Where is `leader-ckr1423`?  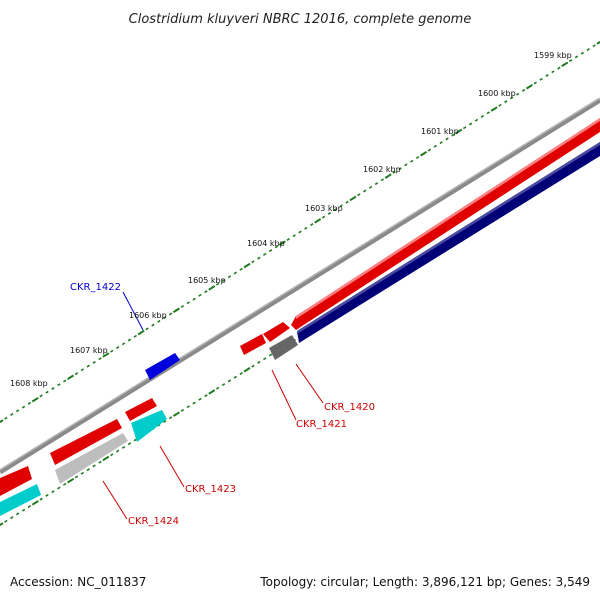 leader-ckr1423 is located at coordinates (172, 466).